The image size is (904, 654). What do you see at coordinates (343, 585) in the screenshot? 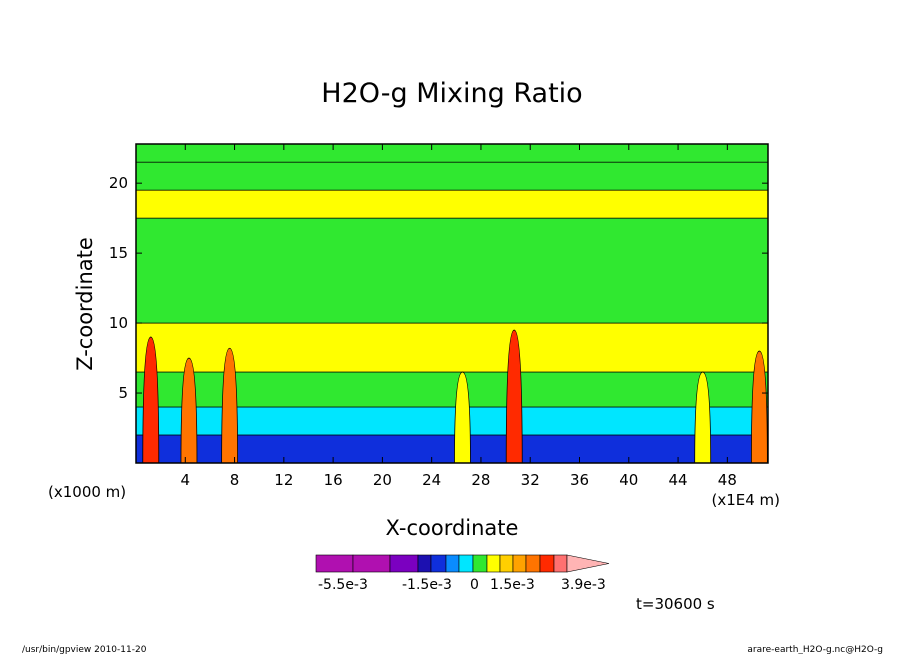
I see `colorbar-label: -5.5e-3` at bounding box center [343, 585].